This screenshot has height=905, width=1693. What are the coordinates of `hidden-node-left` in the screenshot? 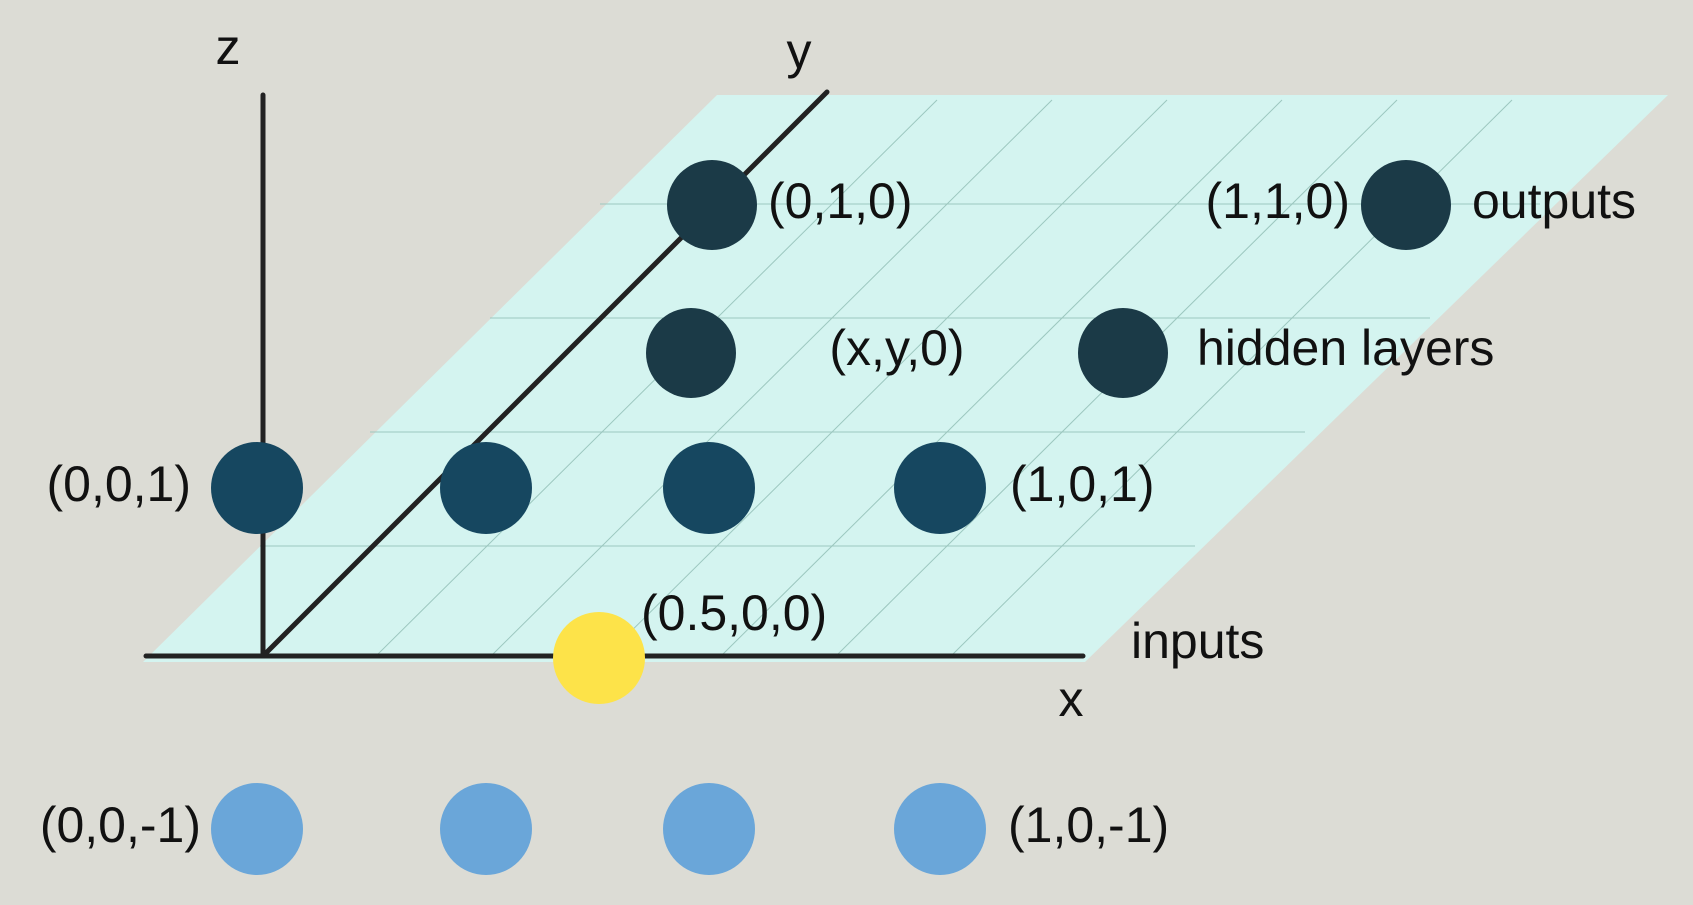 It's located at (691, 353).